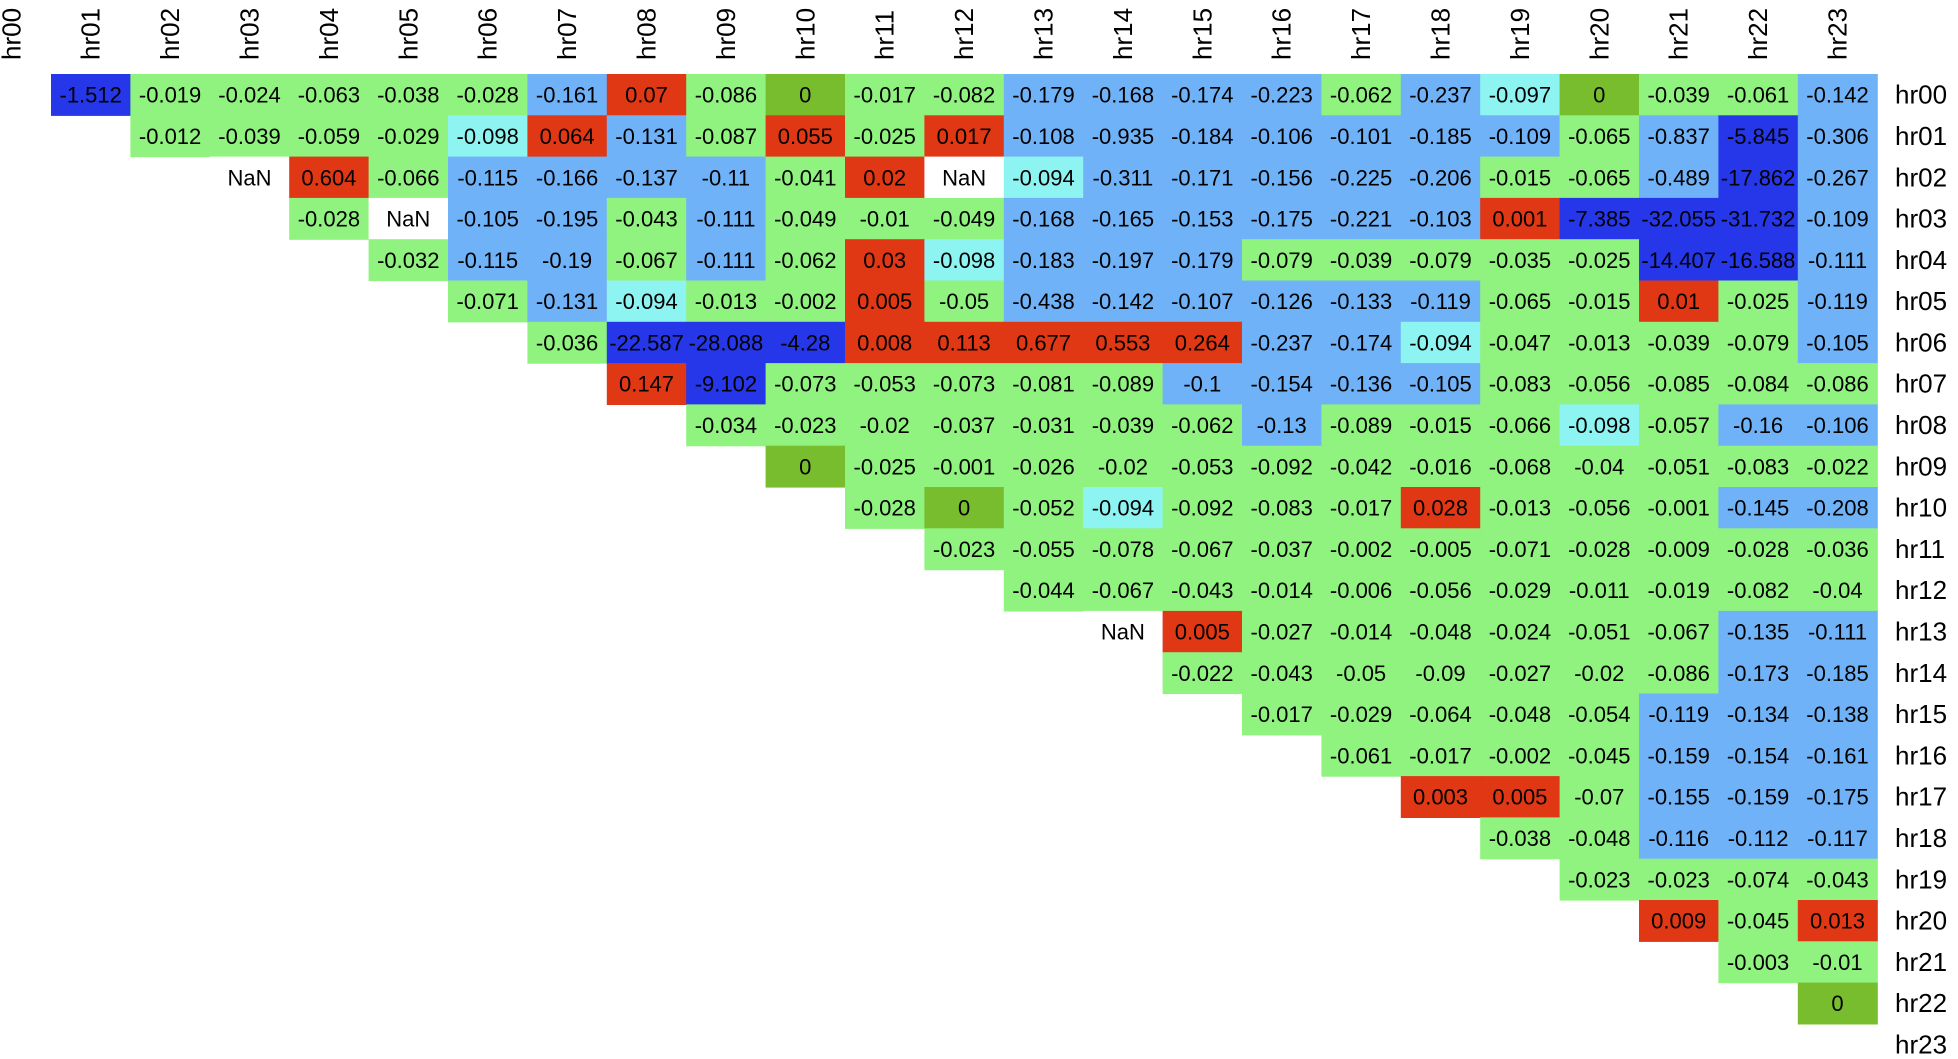  I want to click on cell-value-hr02-hr08: -0.137, so click(646, 177).